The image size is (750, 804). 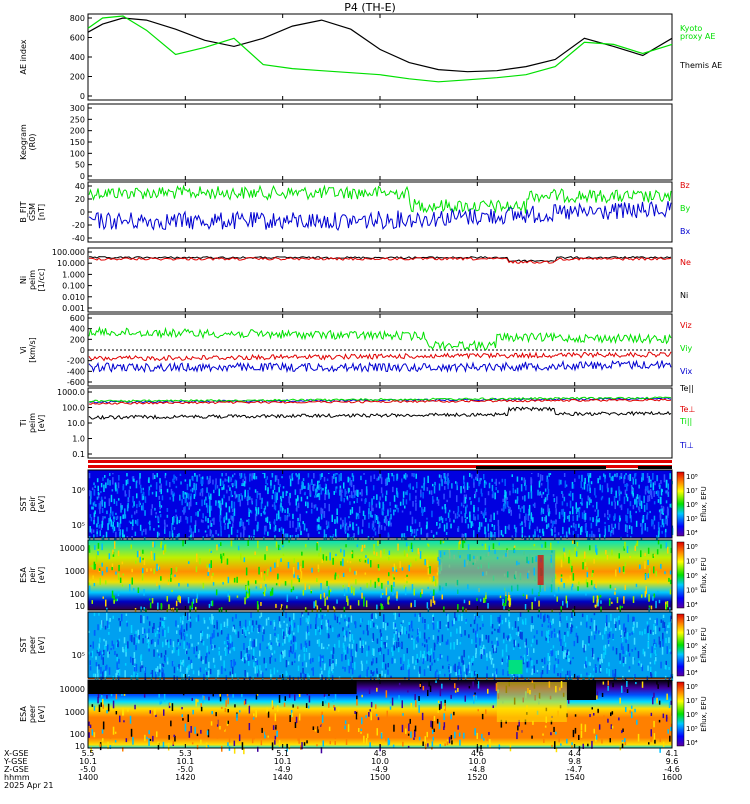 What do you see at coordinates (697, 36) in the screenshot?
I see `legend-entry: proxy AE` at bounding box center [697, 36].